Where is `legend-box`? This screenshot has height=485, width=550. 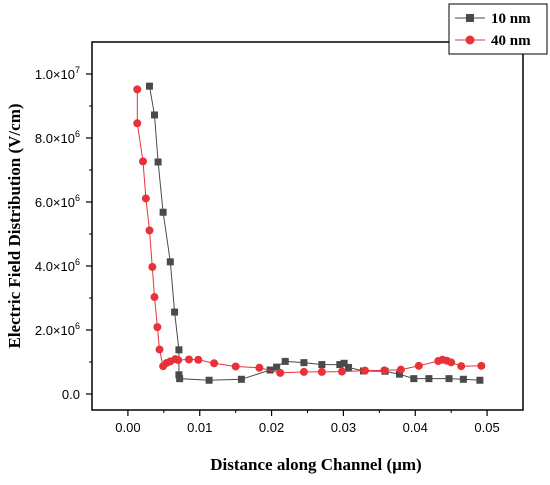
legend-box is located at coordinates (498, 29).